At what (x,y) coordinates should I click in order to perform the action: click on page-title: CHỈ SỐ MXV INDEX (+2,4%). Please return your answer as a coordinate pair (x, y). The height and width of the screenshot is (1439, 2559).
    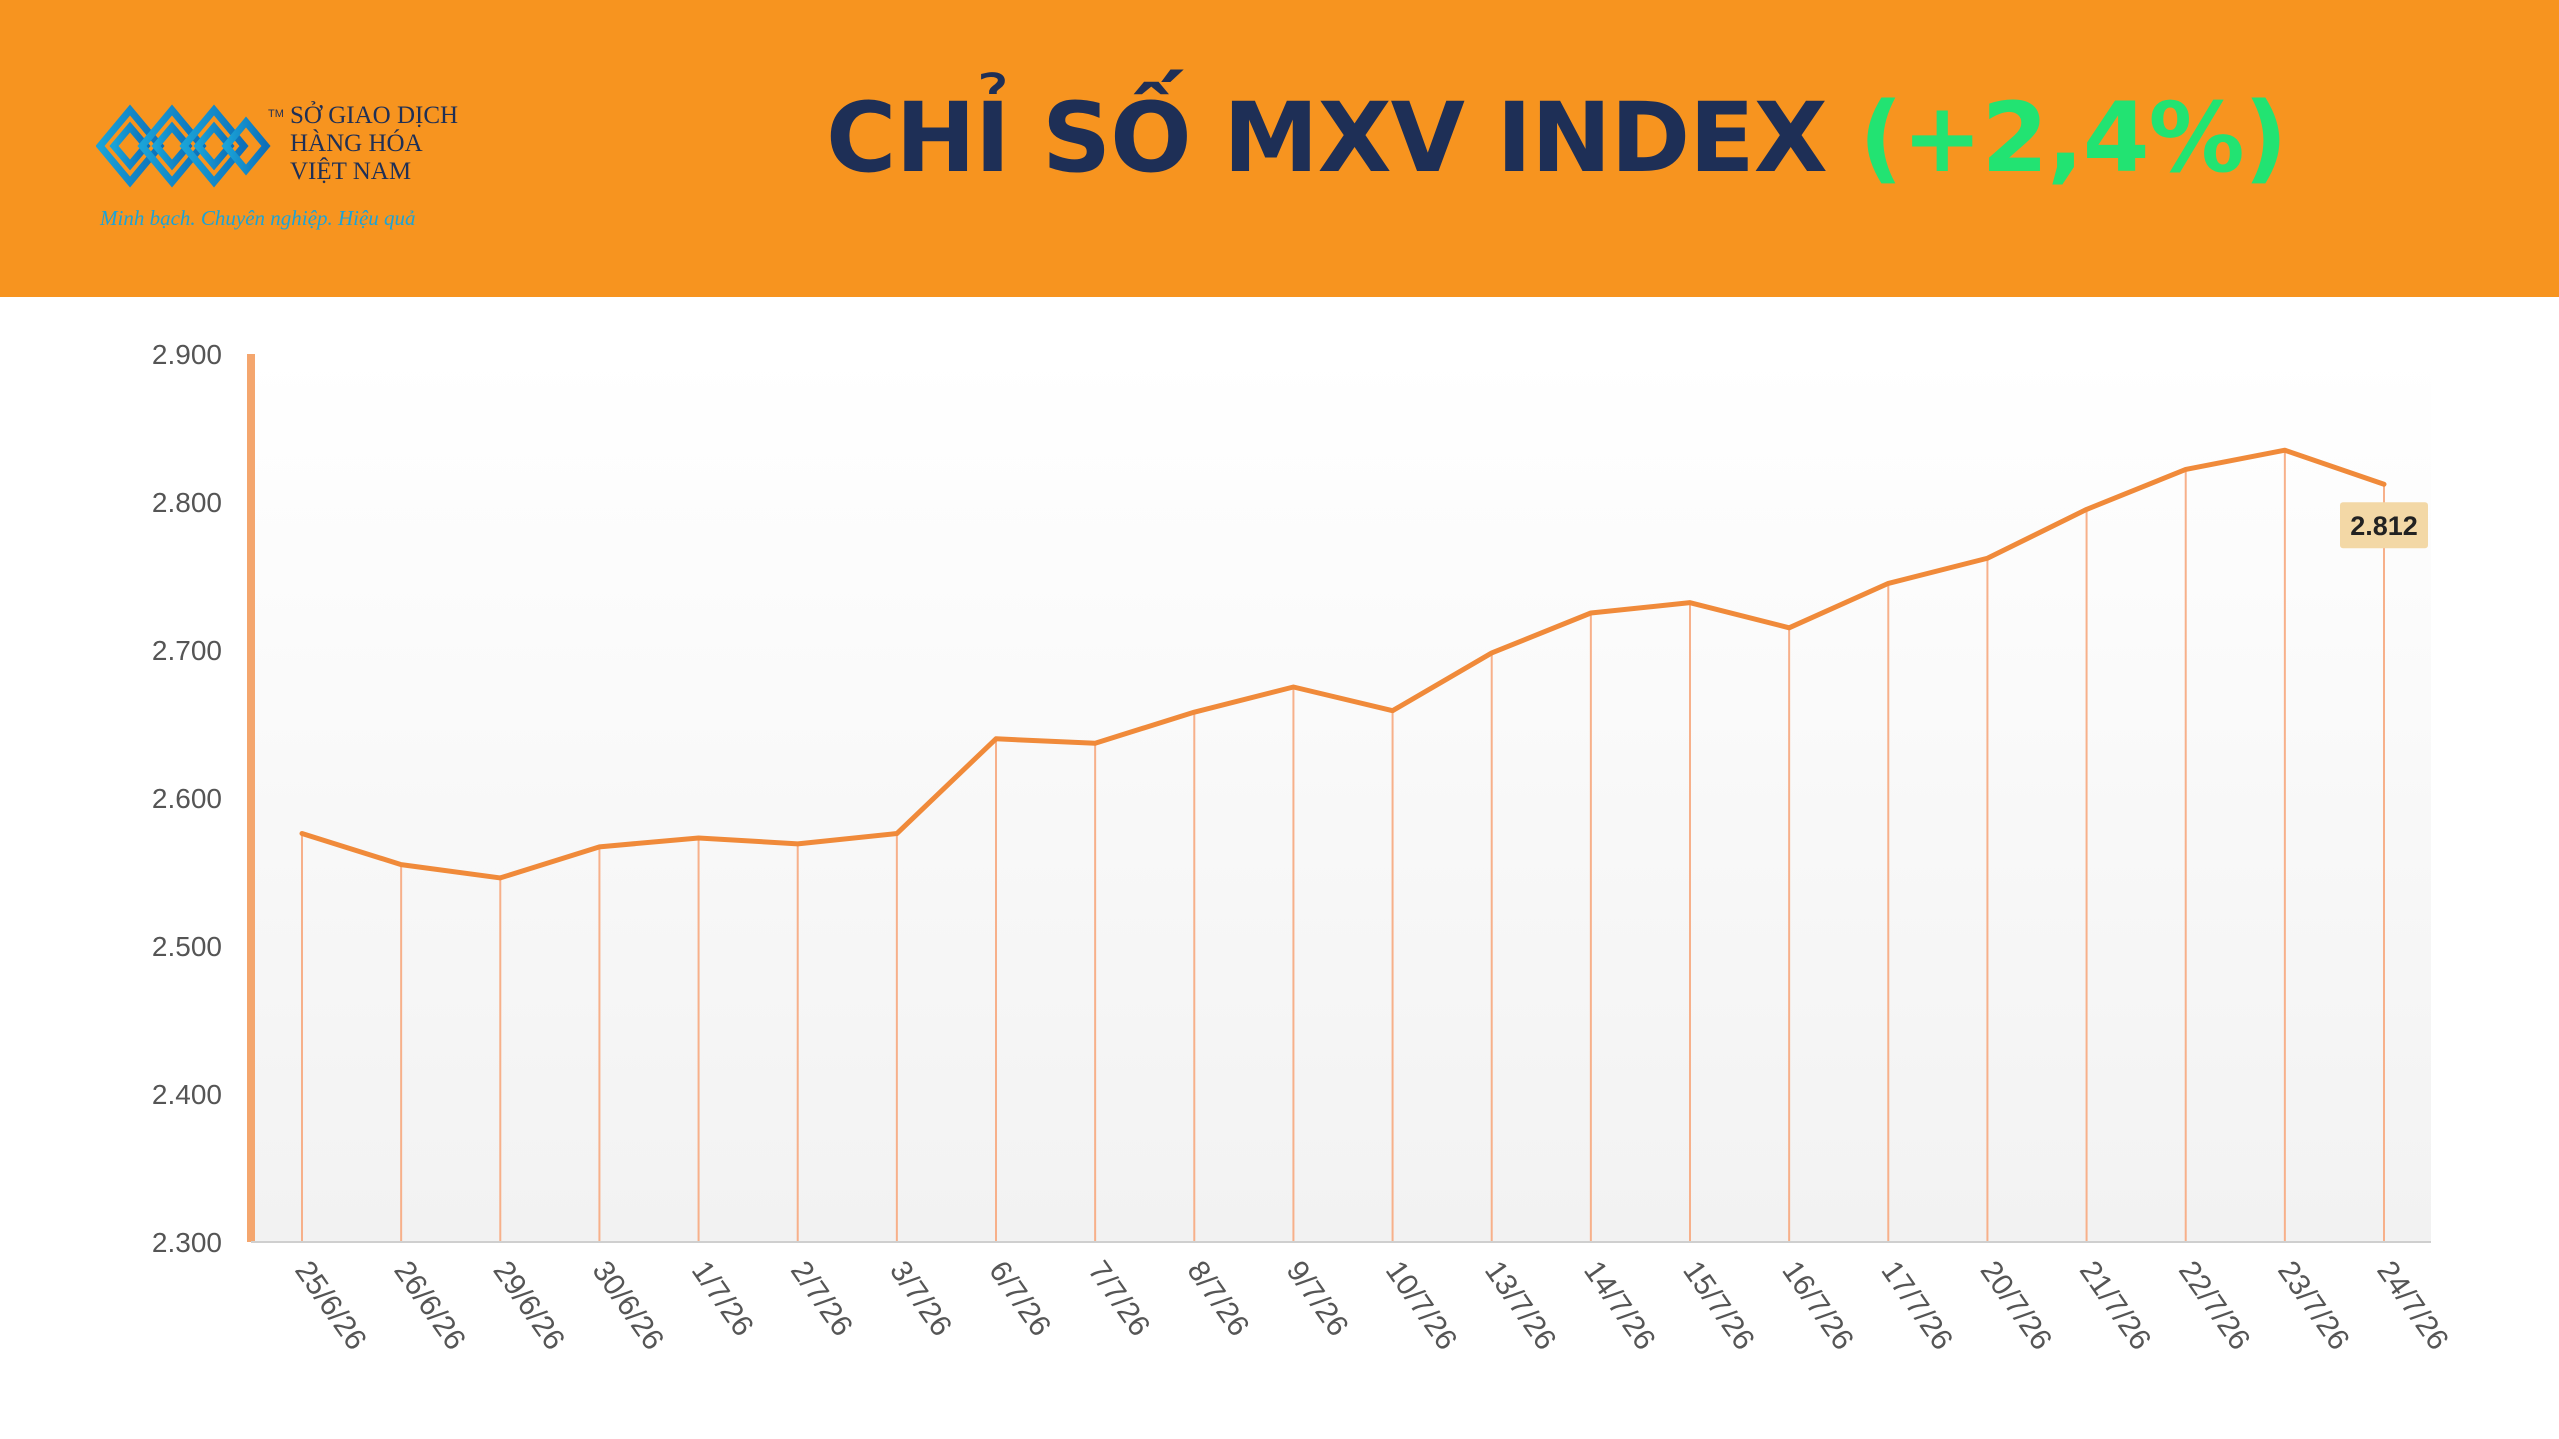
    Looking at the image, I should click on (1557, 138).